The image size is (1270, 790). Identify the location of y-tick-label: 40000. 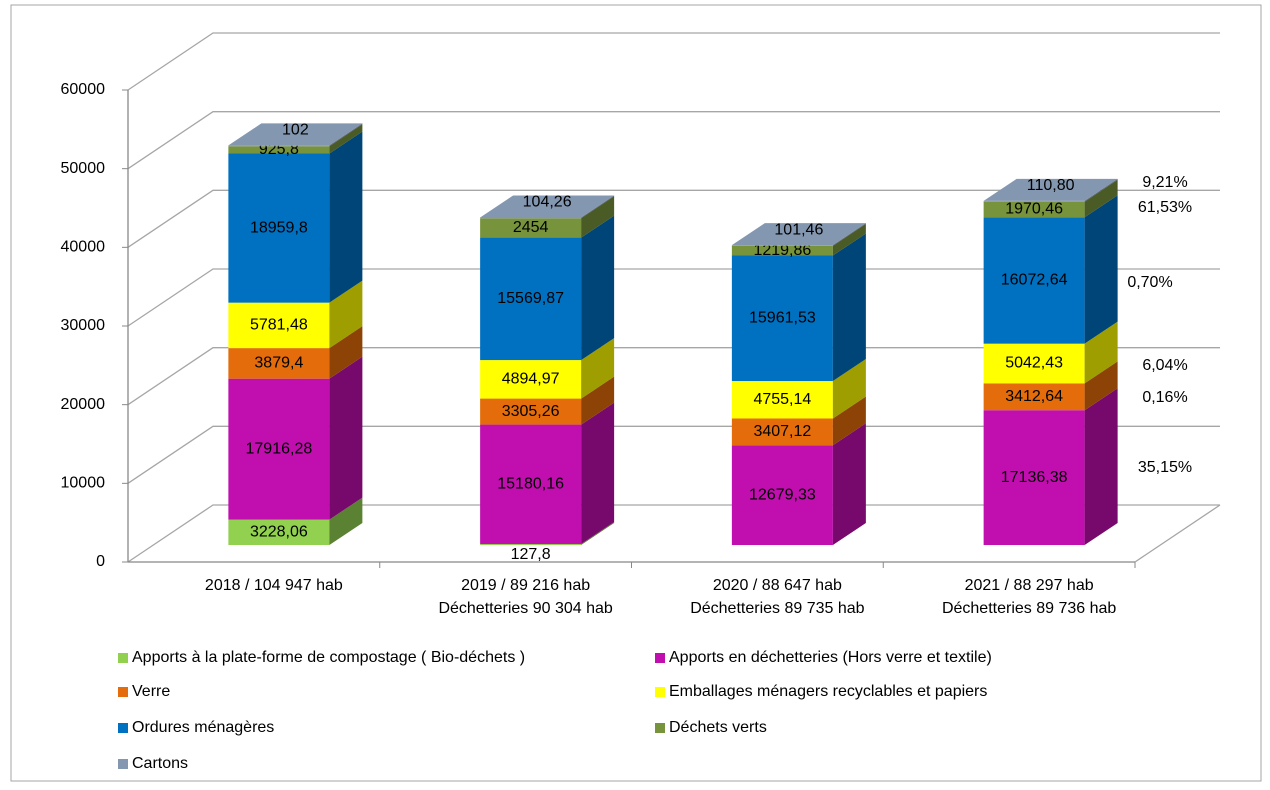
(83, 247).